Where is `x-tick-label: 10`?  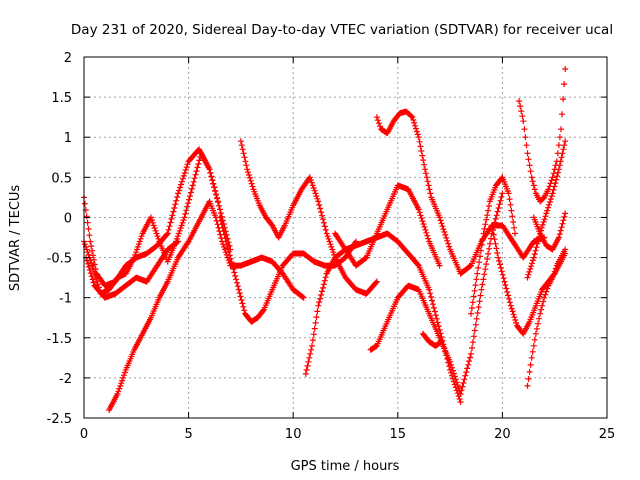
x-tick-label: 10 is located at coordinates (293, 434).